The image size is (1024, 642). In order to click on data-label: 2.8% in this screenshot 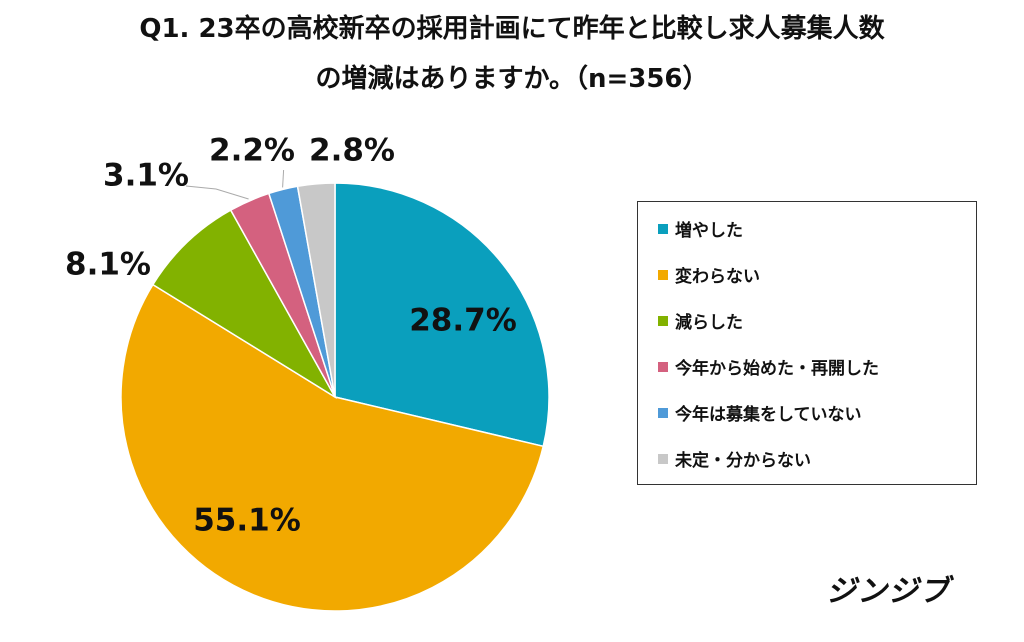, I will do `click(352, 151)`.